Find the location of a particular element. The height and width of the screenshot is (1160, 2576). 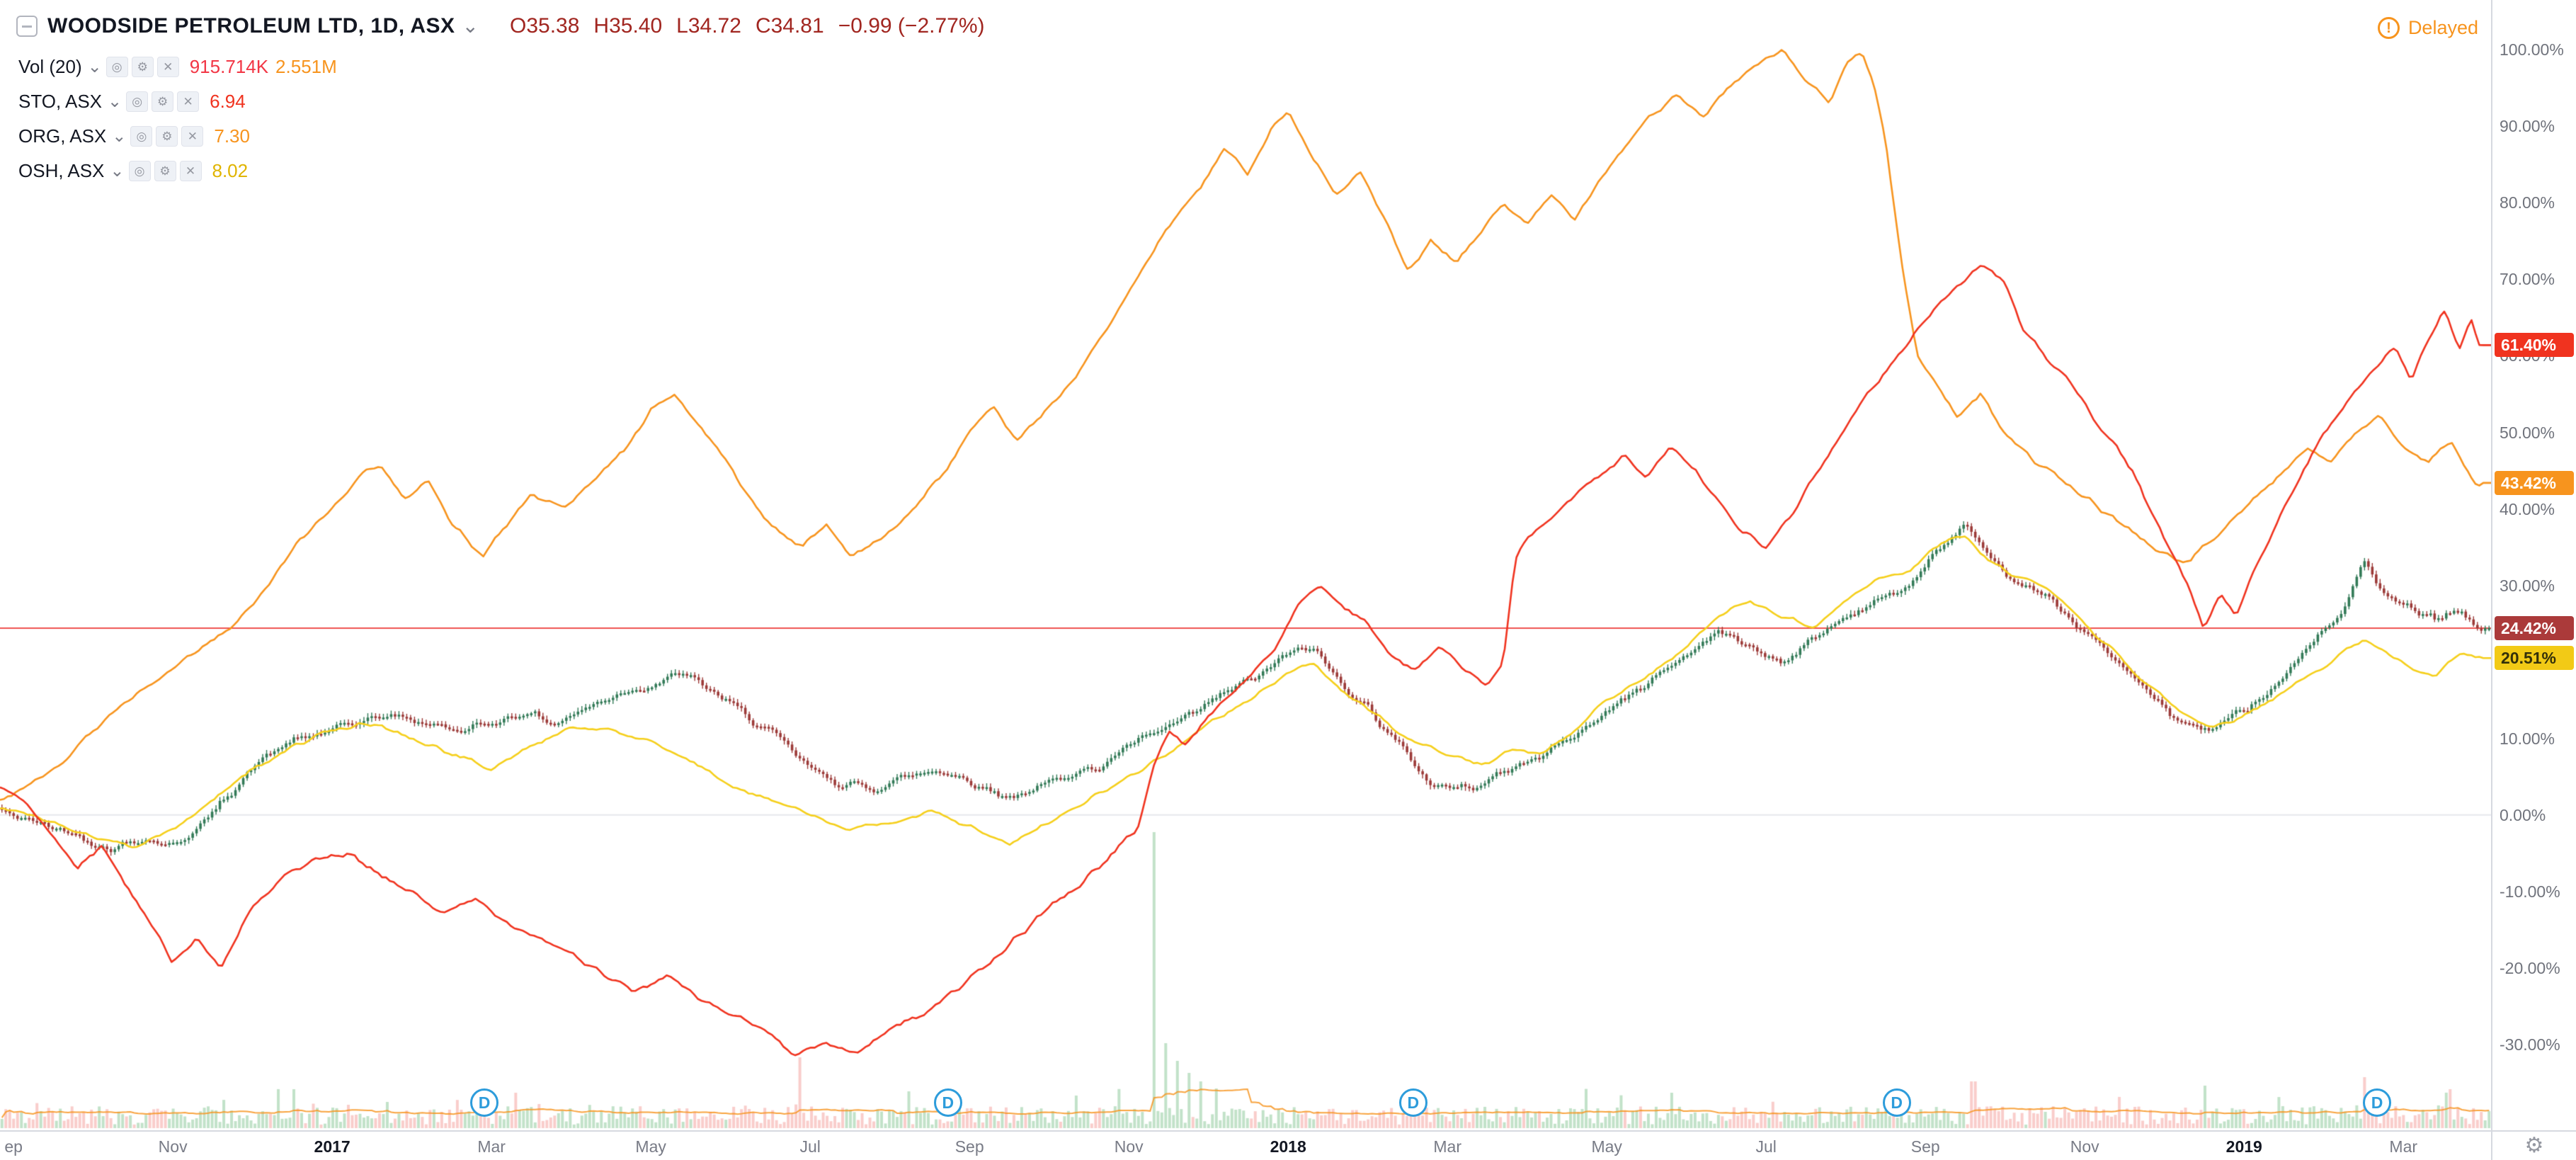

price-tick-label: 30.00% is located at coordinates (2528, 585).